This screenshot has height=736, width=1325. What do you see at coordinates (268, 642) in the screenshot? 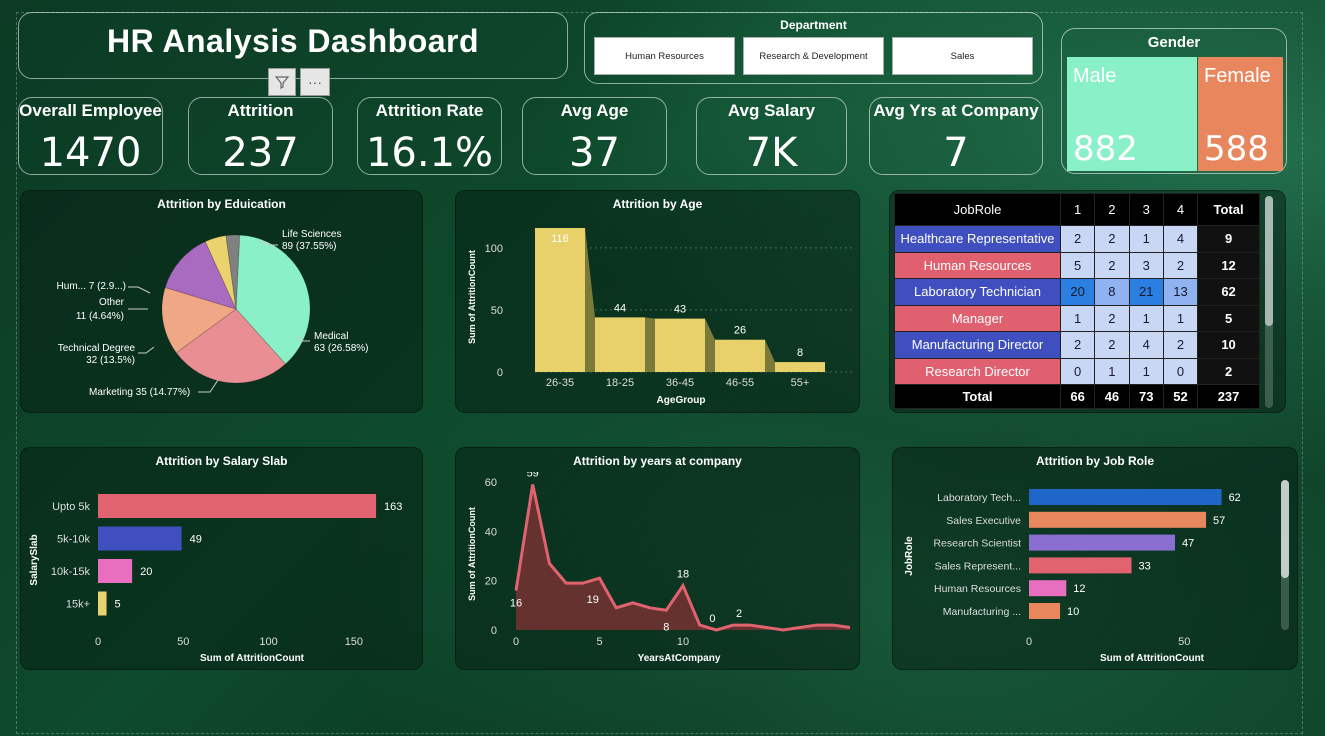
I see `x-tick-label: 100` at bounding box center [268, 642].